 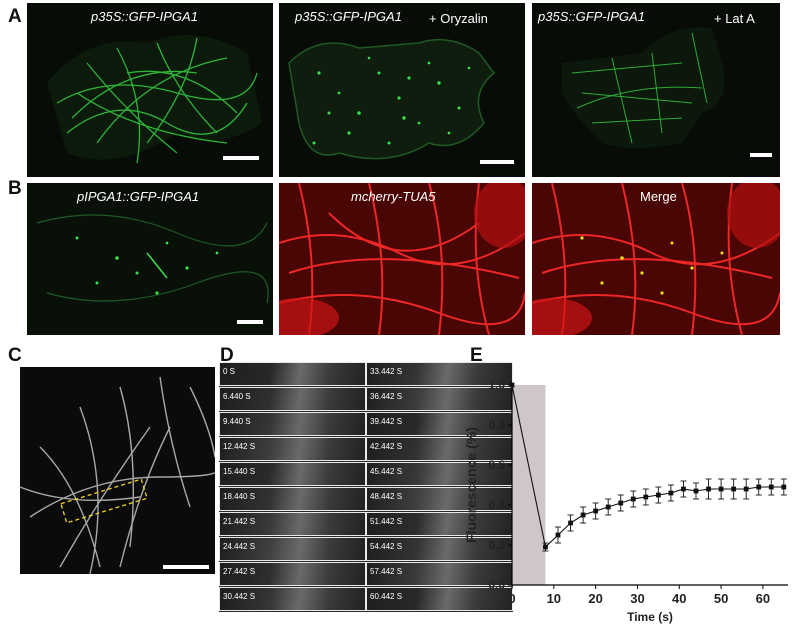 I want to click on kymograph-frame: 24.442 S, so click(x=292, y=549).